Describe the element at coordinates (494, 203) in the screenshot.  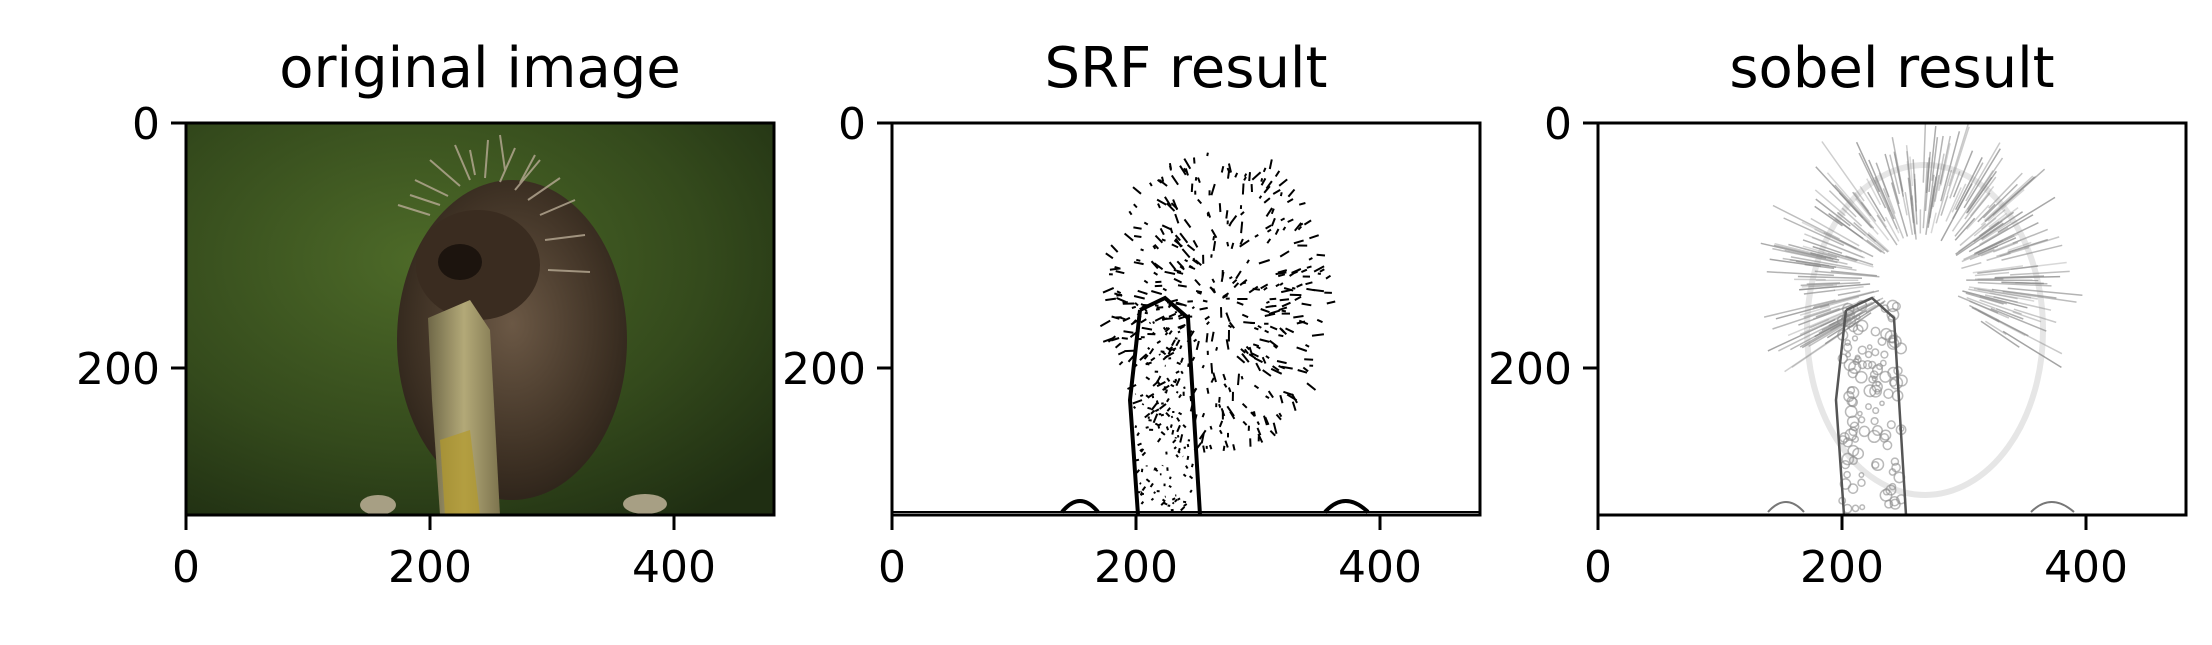
I see `porcupine-quills` at that location.